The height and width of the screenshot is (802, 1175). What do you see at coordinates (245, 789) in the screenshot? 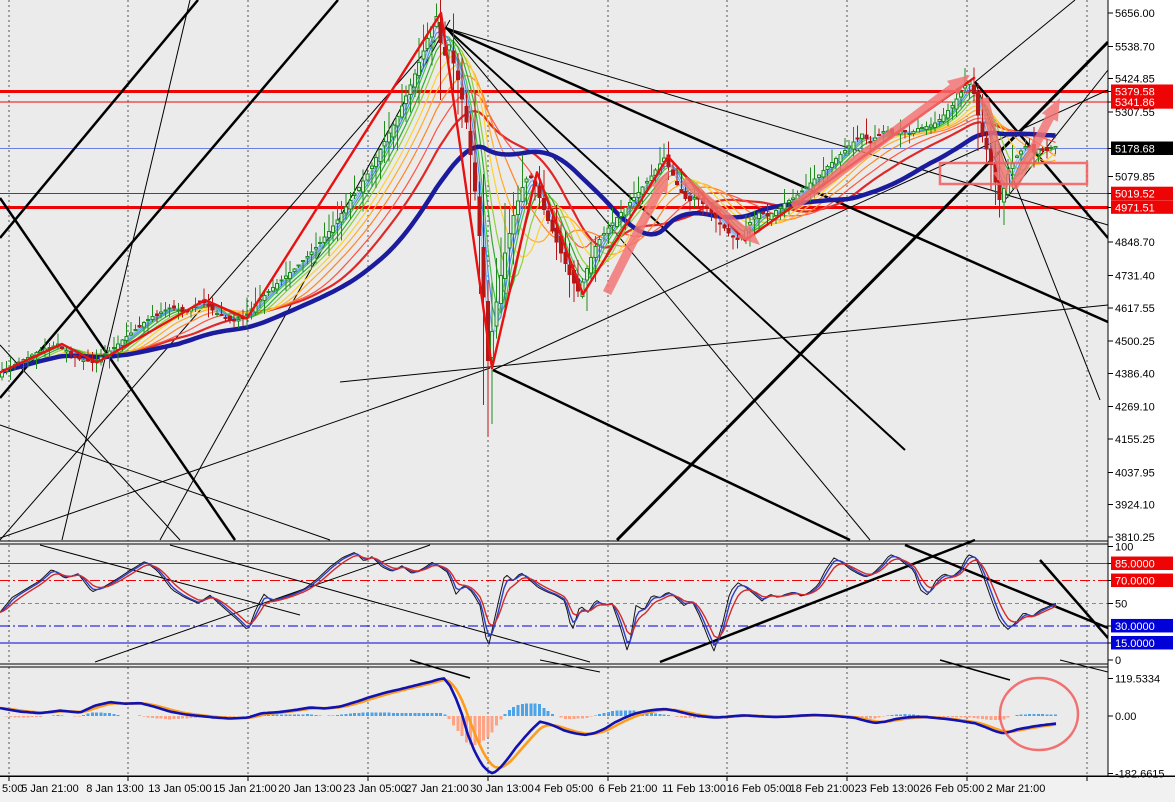
I see `time-tick-label: 15 Jan 21:00` at bounding box center [245, 789].